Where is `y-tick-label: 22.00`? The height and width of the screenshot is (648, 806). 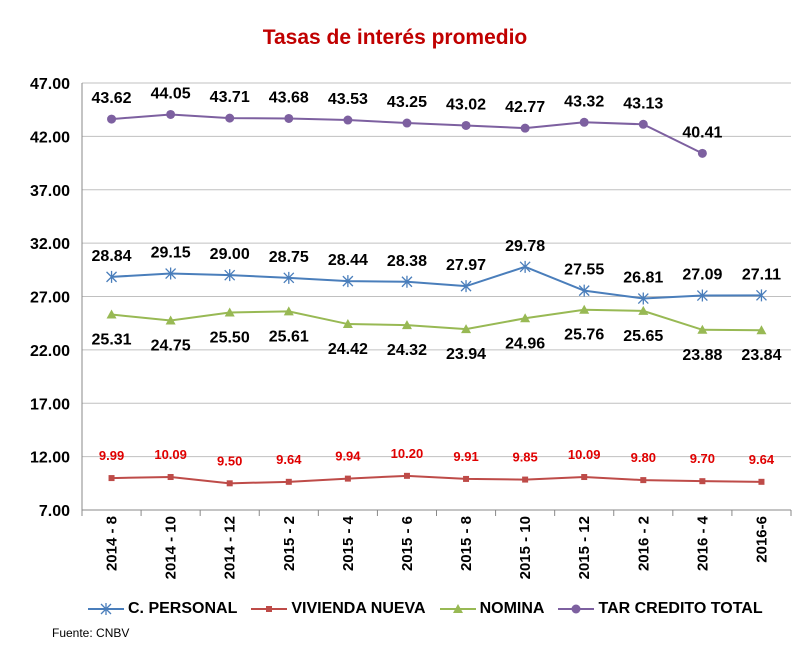 y-tick-label: 22.00 is located at coordinates (50, 351).